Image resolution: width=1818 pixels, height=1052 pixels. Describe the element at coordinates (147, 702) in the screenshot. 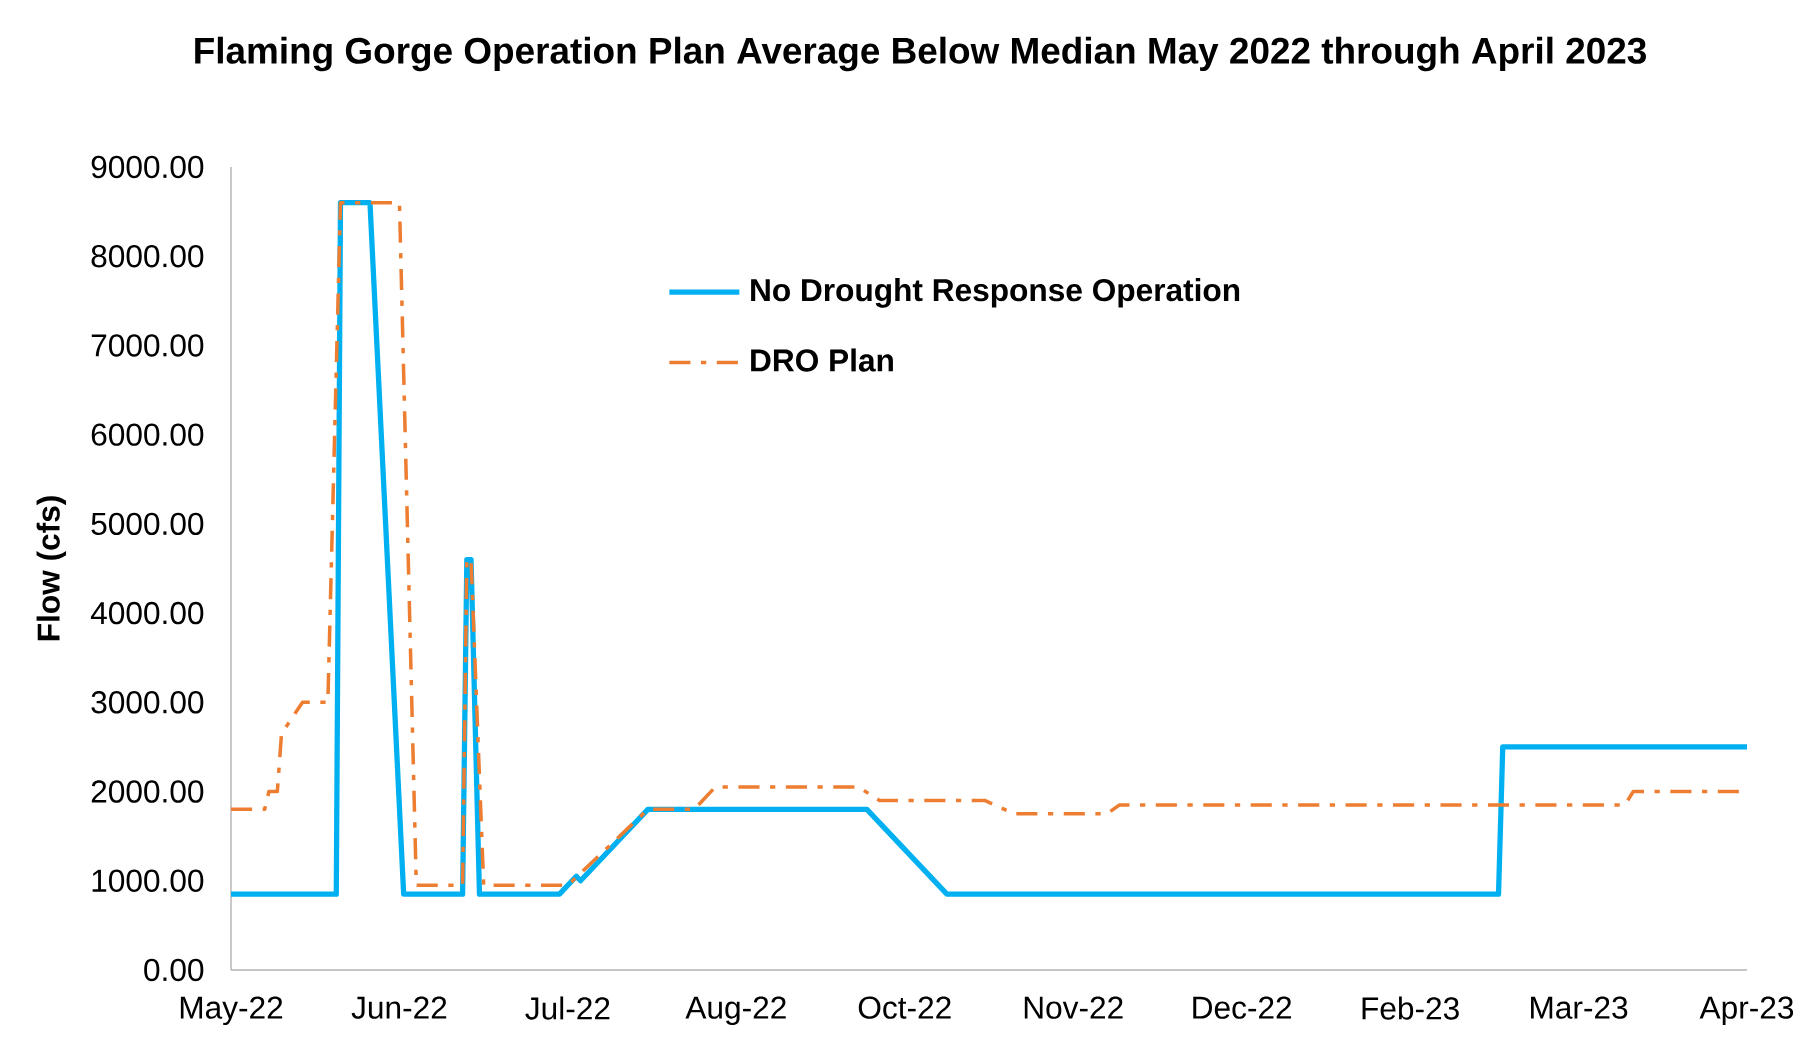

I see `y-tick-label: 3000.00` at that location.